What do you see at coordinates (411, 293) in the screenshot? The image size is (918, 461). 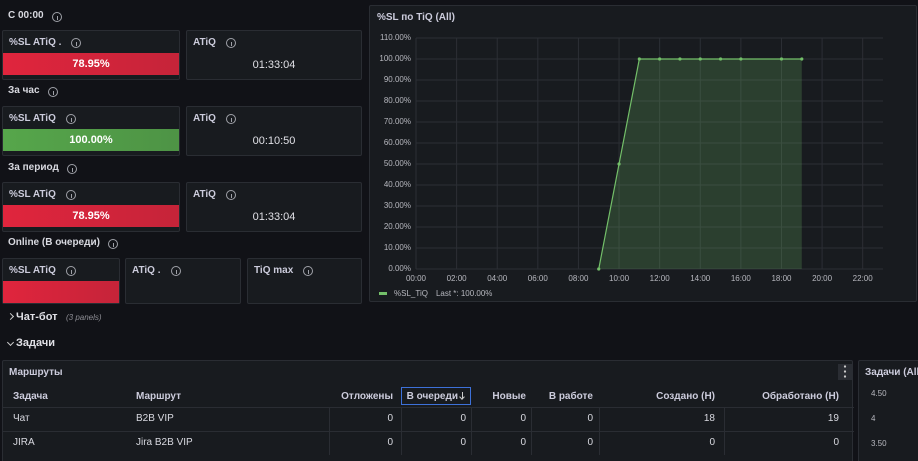 I see `legend-name: %SL_TiQ` at bounding box center [411, 293].